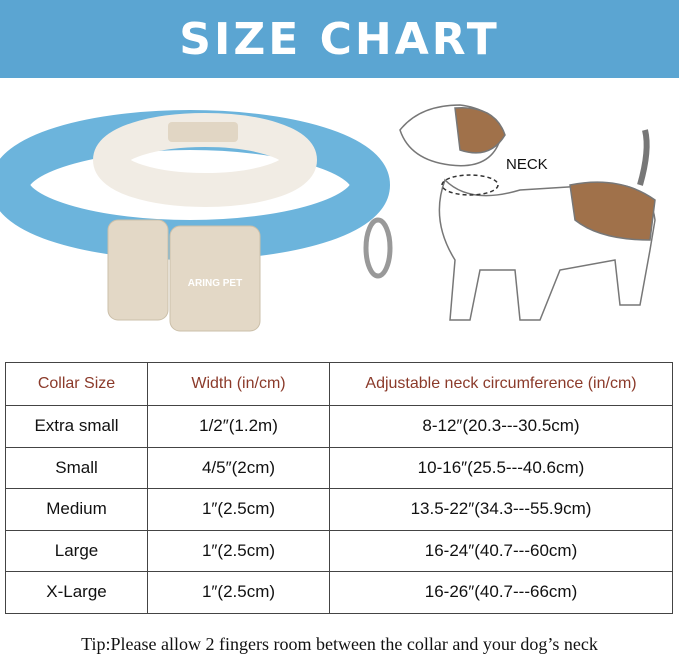 The height and width of the screenshot is (657, 679). I want to click on table-row: Small 4/5″(2cm) 10-16″(25.5---40.6cm), so click(339, 467).